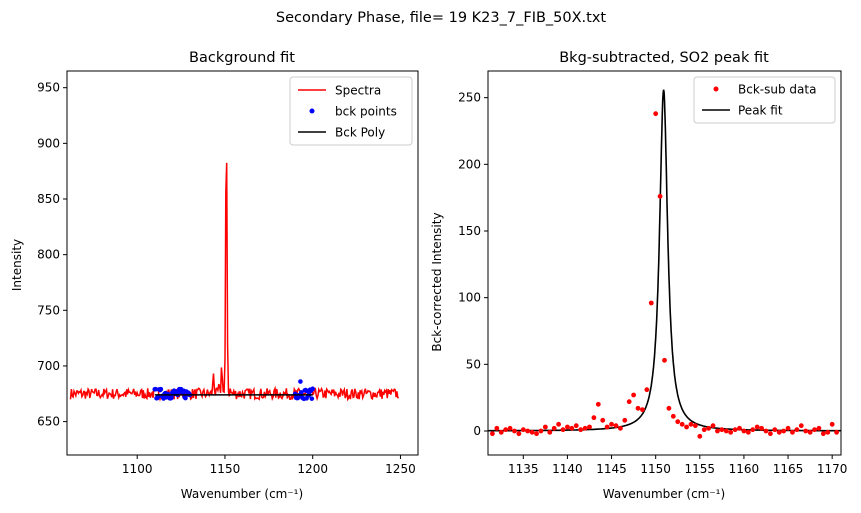 This screenshot has width=861, height=513. Describe the element at coordinates (17, 265) in the screenshot. I see `y-axis-label-left: Intensity` at that location.